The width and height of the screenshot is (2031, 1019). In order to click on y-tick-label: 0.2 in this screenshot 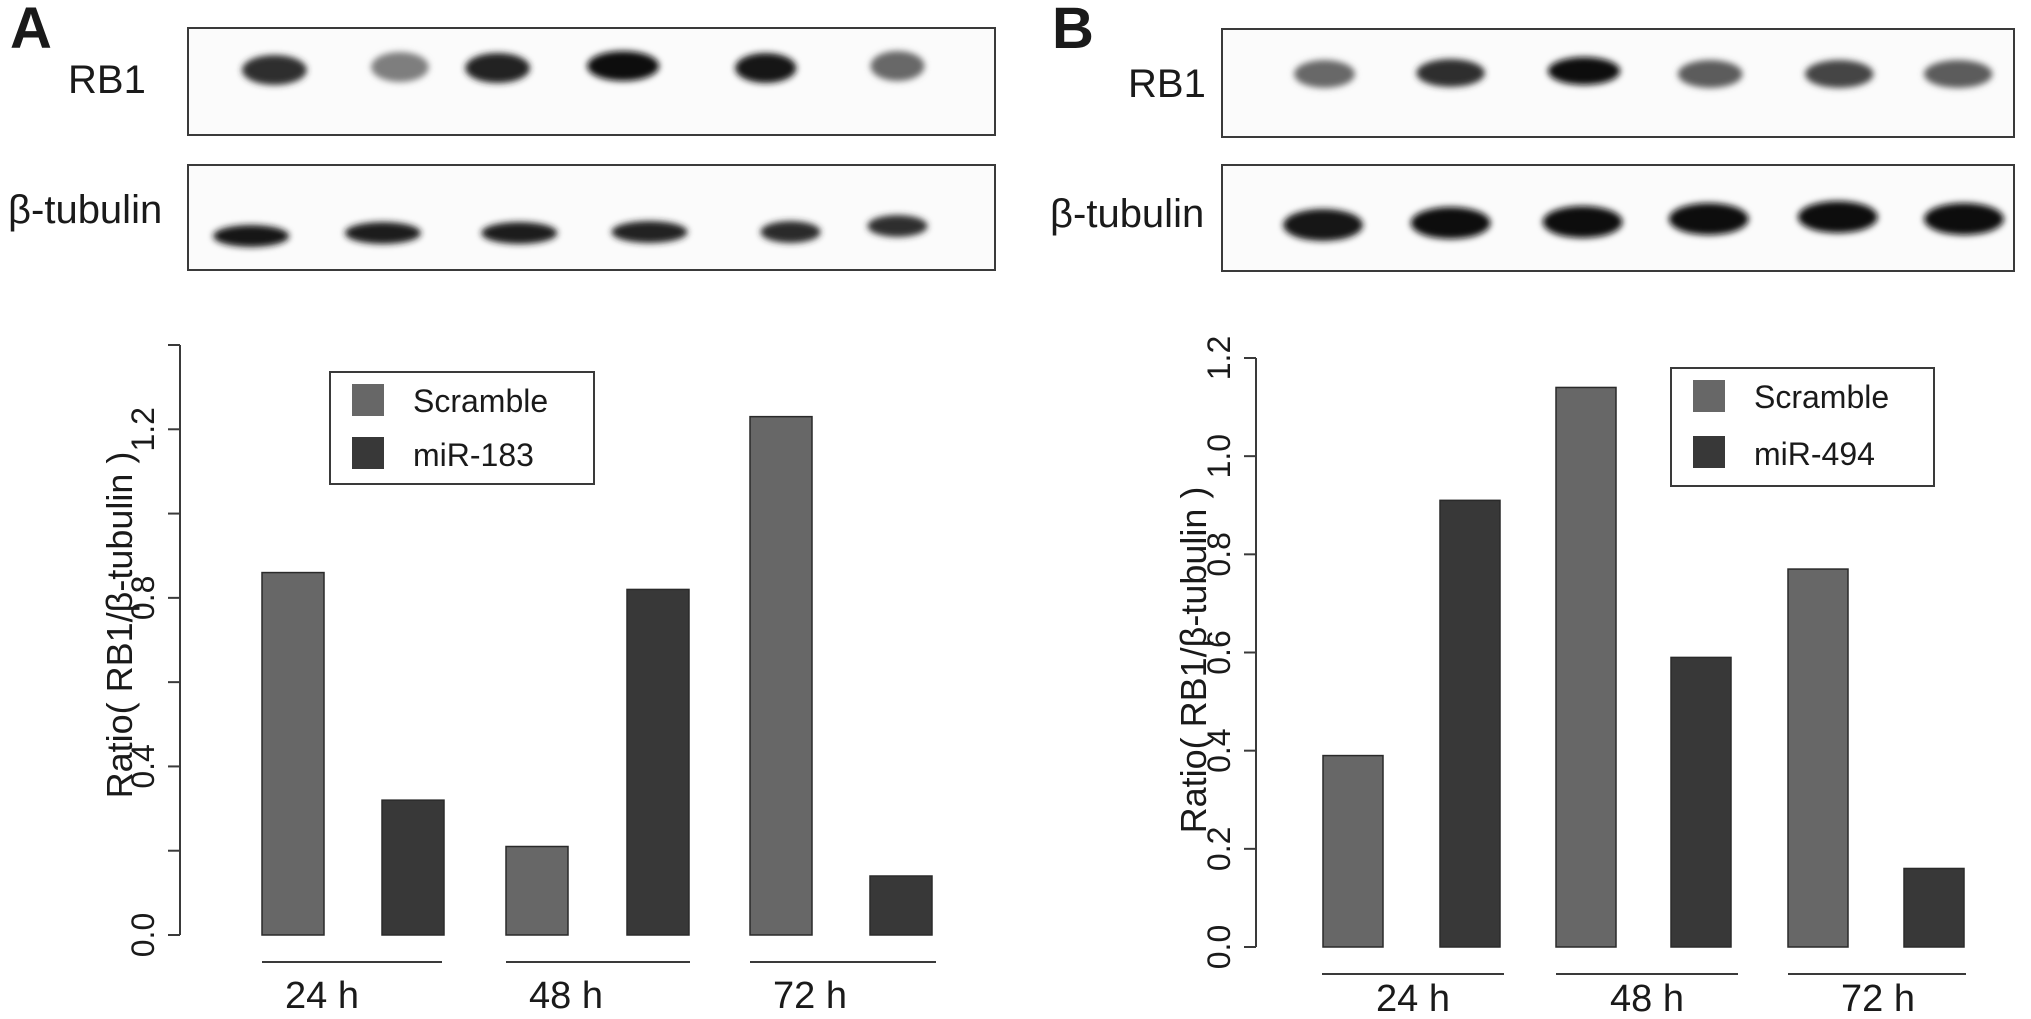, I will do `click(1219, 849)`.